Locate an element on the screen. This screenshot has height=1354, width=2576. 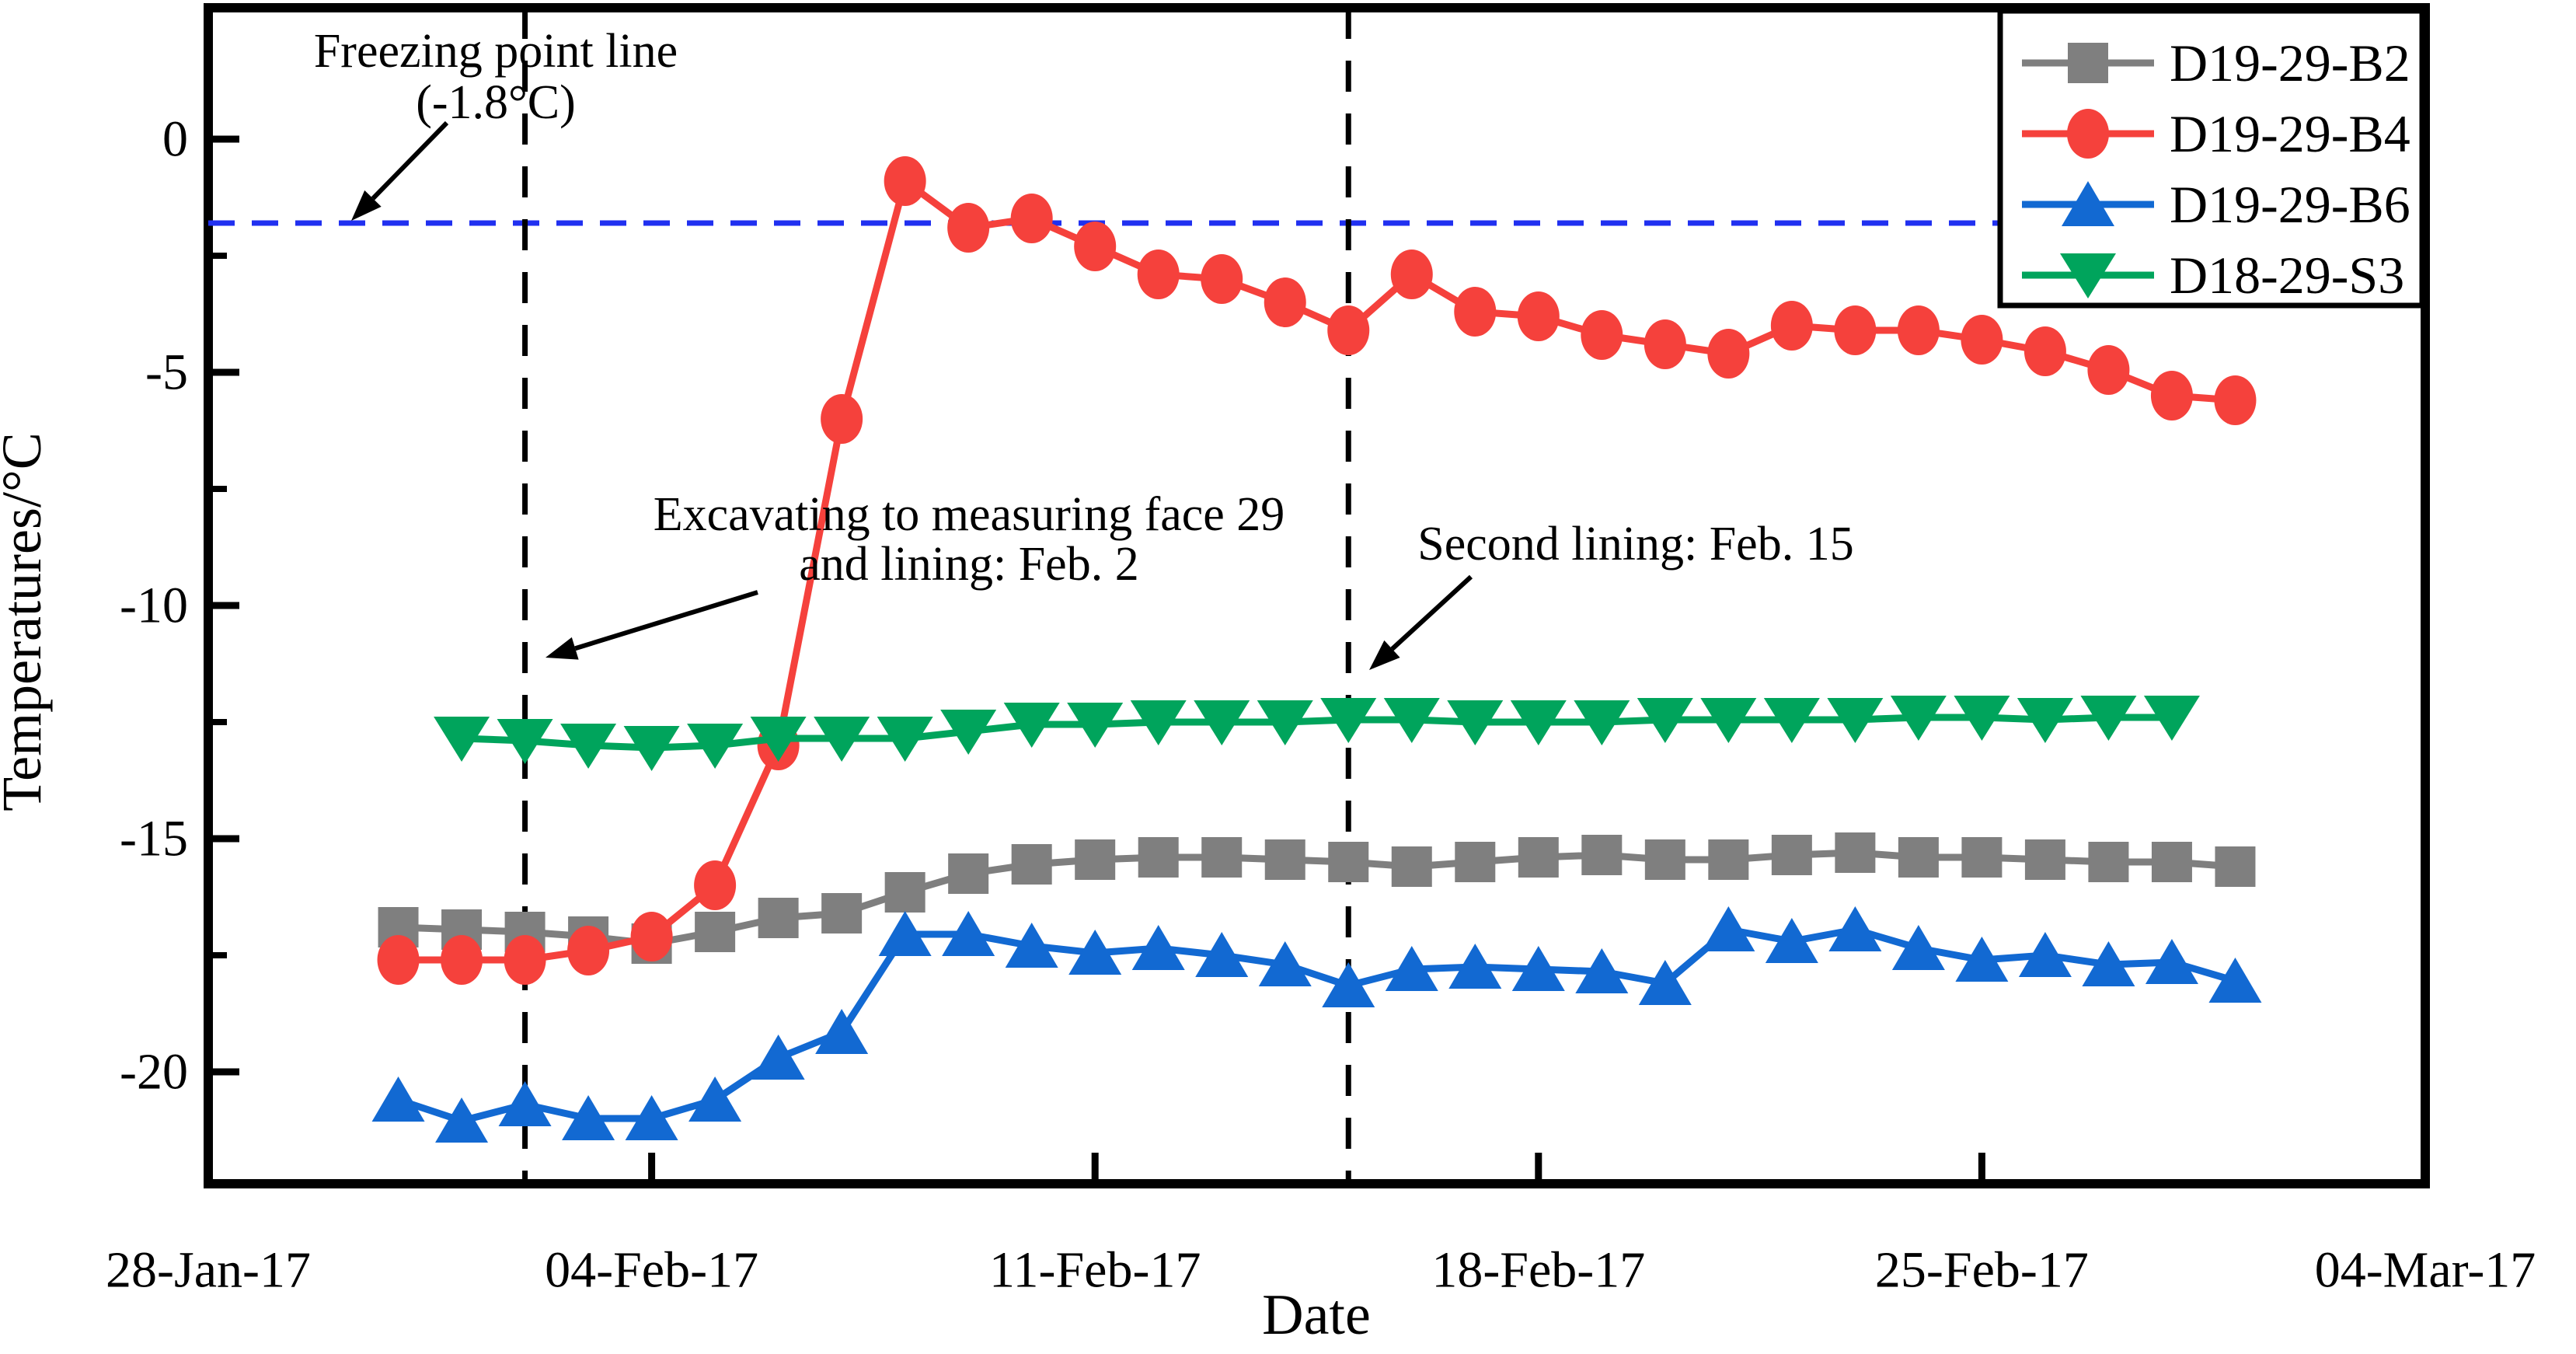
legend-label-B4: D19-29-B4 is located at coordinates (2290, 133).